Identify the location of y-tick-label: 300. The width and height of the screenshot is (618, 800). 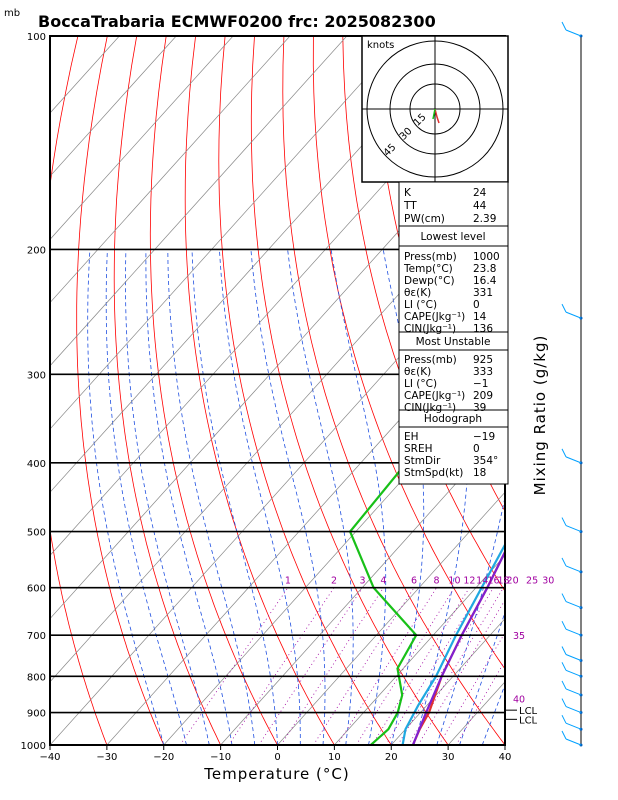
(36, 375).